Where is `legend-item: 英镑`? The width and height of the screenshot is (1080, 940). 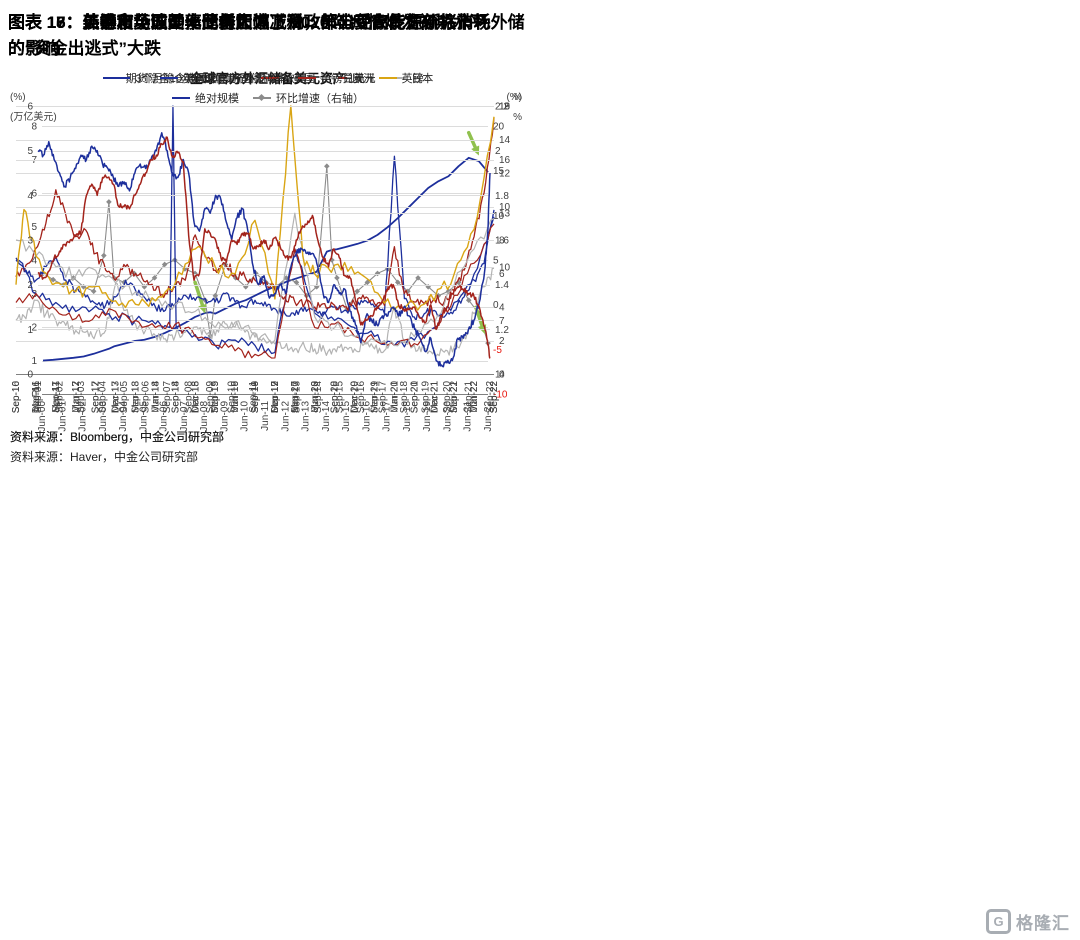 legend-item: 英镑 is located at coordinates (401, 78).